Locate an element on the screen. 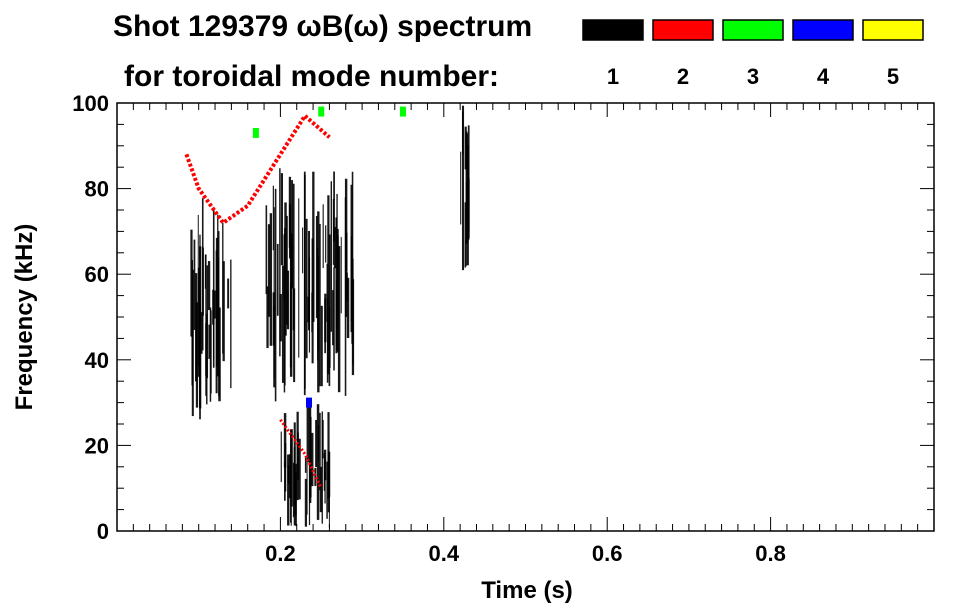 This screenshot has width=963, height=615. y-tick-label: 20 is located at coordinates (97, 445).